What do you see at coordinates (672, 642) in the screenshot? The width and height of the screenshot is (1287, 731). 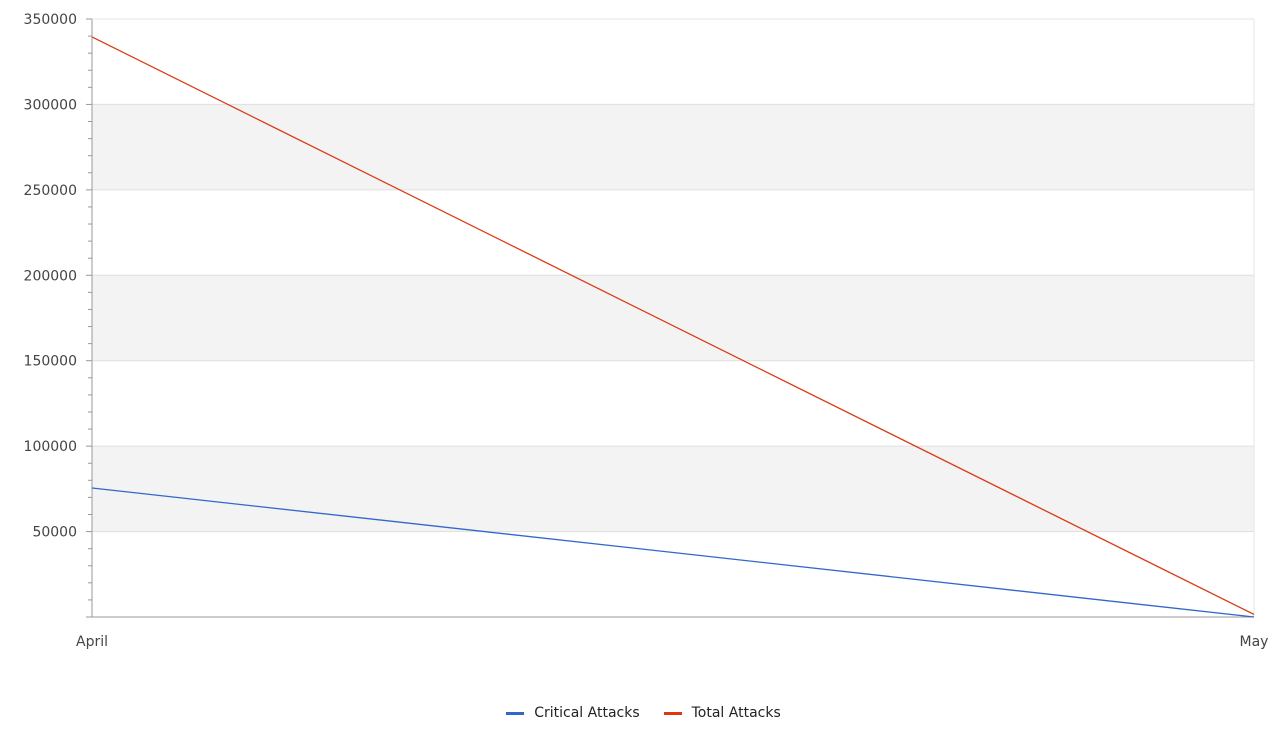 I see `x-axis-labels: April May` at bounding box center [672, 642].